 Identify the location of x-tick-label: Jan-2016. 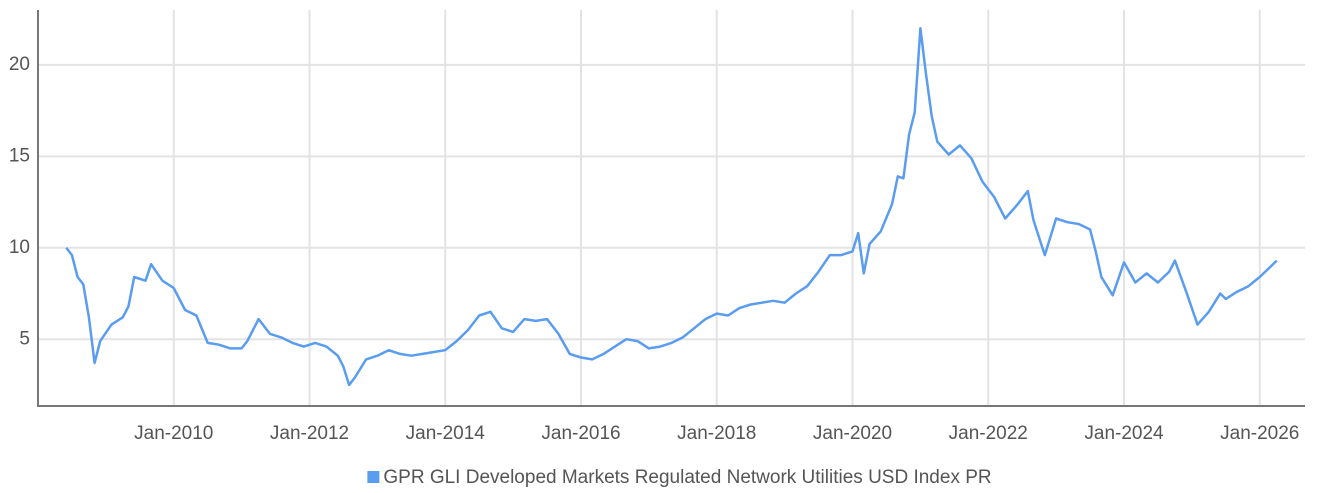
(580, 433).